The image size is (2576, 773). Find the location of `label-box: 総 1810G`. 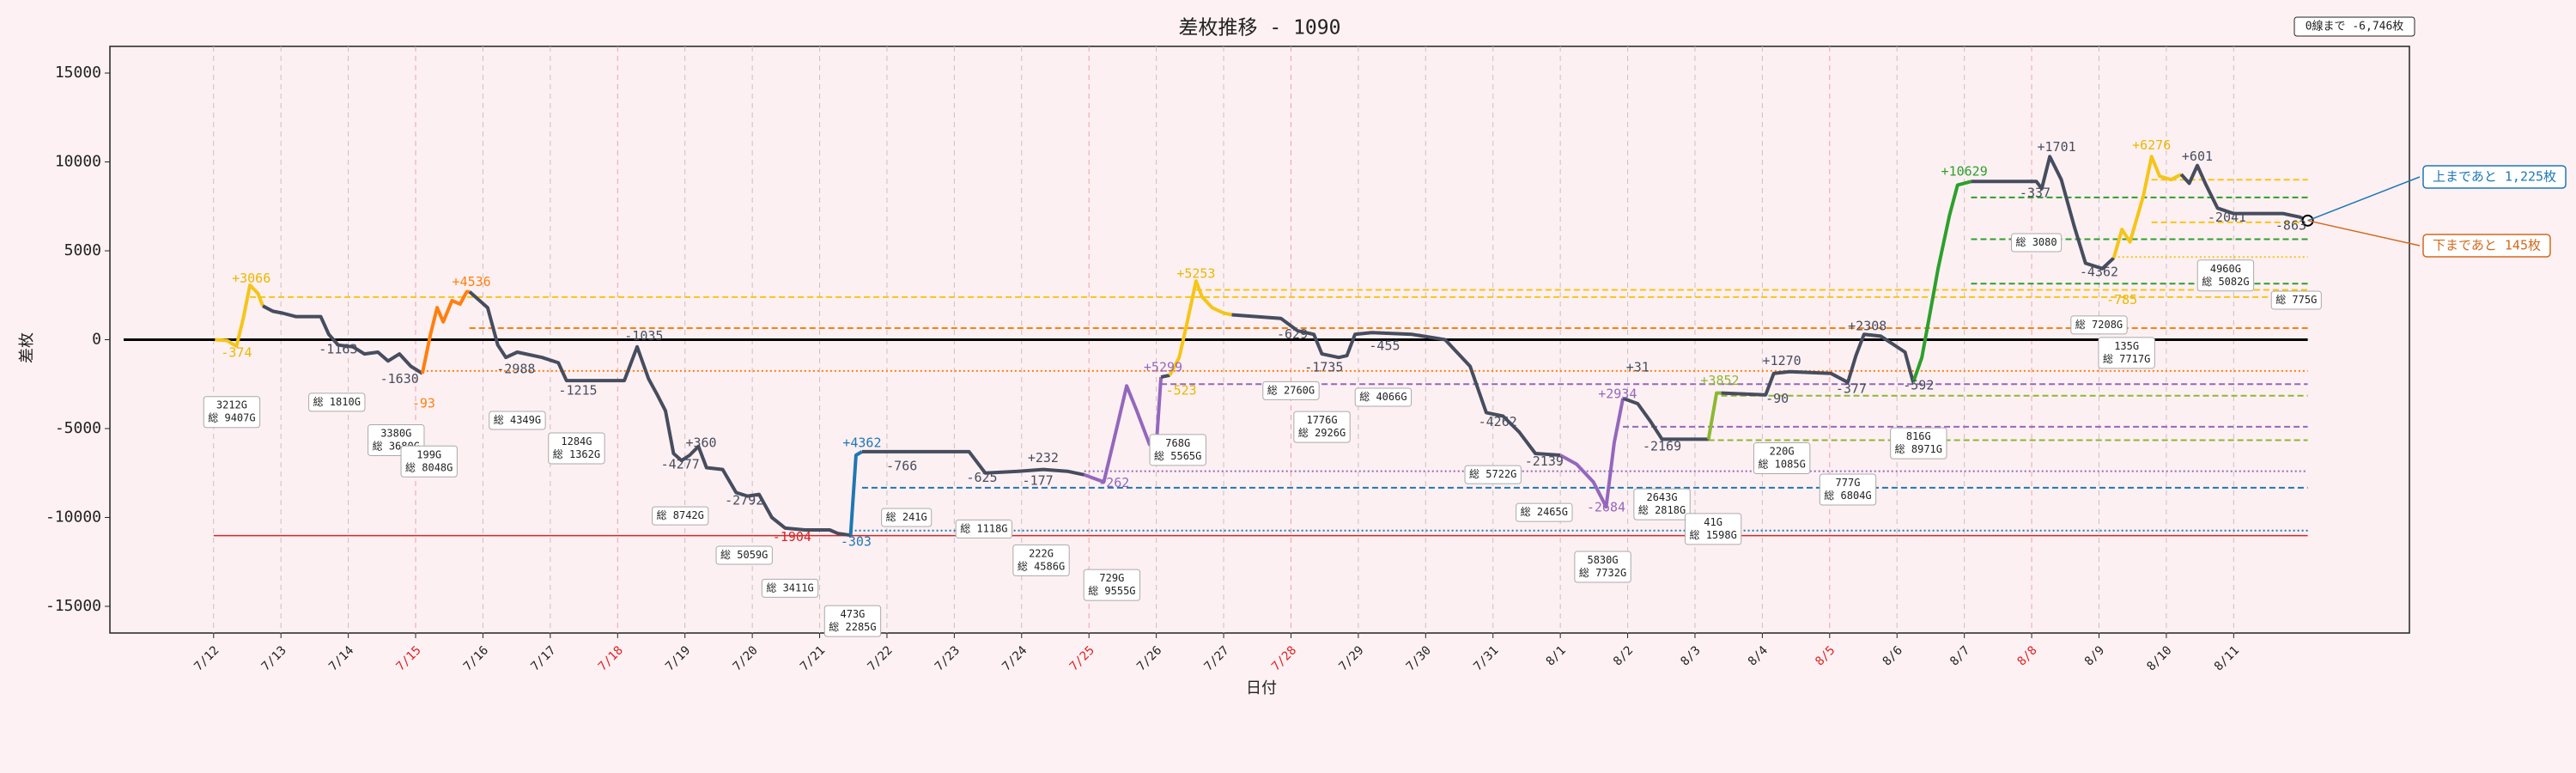

label-box: 総 1810G is located at coordinates (337, 402).